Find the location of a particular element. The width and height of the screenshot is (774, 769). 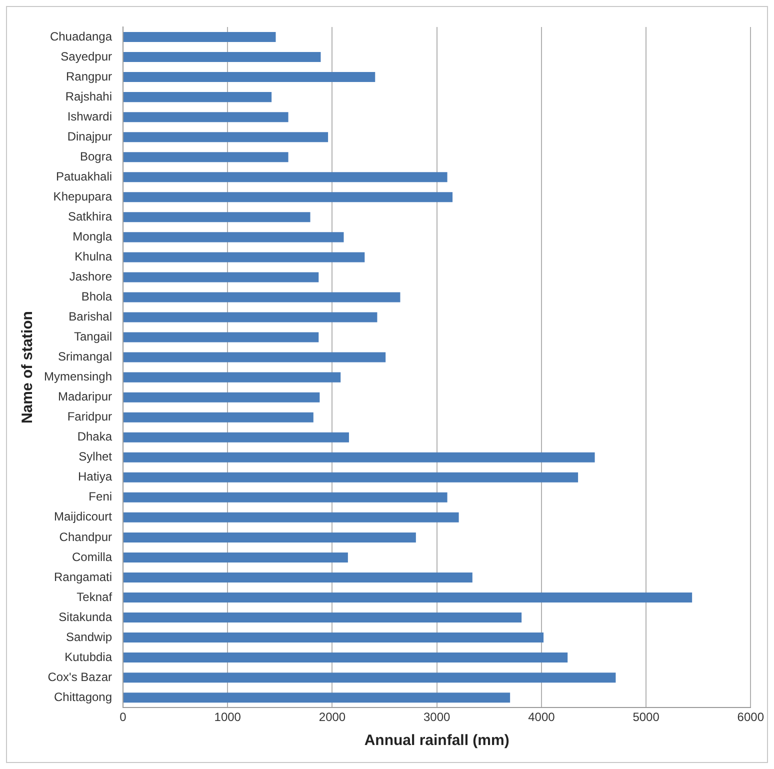

x-tick-label: 1000 is located at coordinates (228, 717).